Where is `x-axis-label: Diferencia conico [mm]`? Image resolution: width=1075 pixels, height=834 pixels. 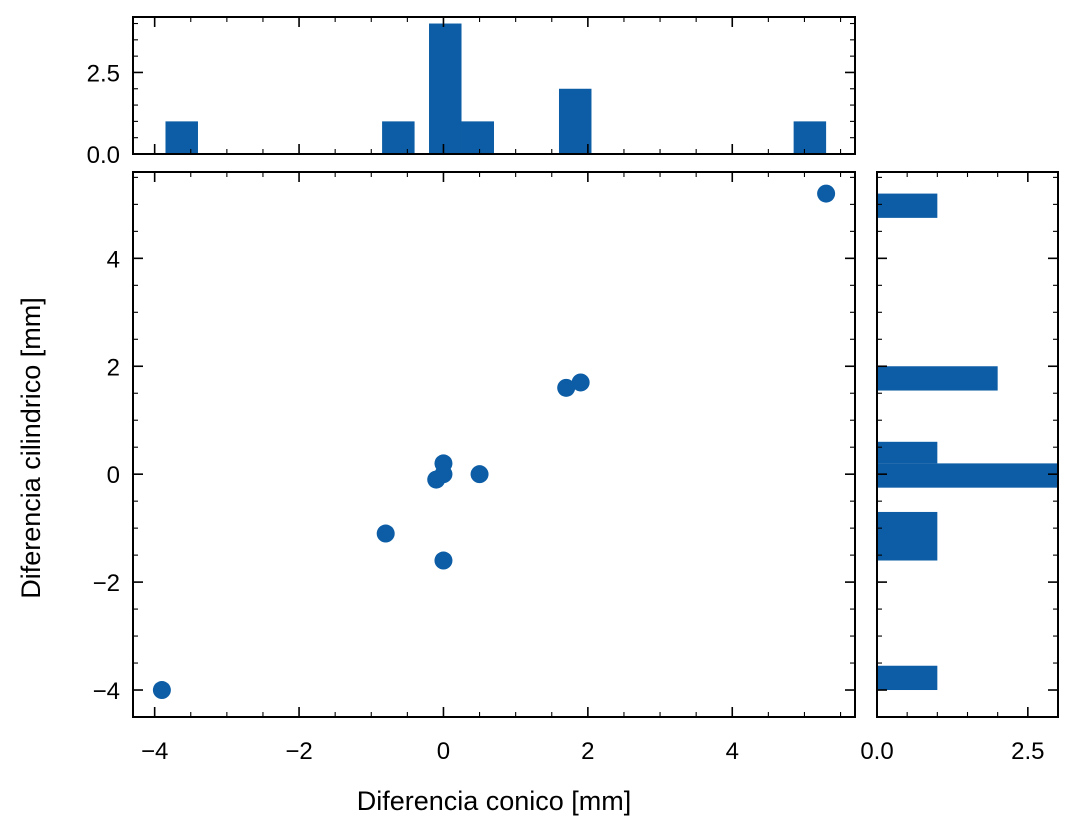 x-axis-label: Diferencia conico [mm] is located at coordinates (494, 801).